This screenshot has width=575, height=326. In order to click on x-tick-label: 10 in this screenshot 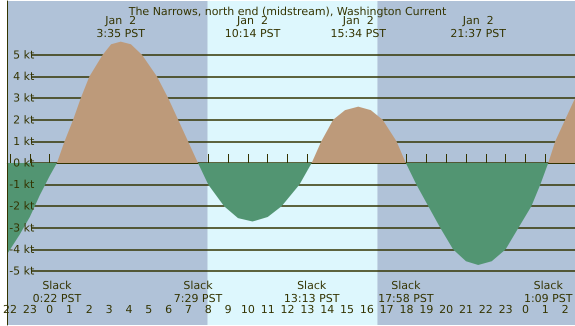, I will do `click(247, 309)`.